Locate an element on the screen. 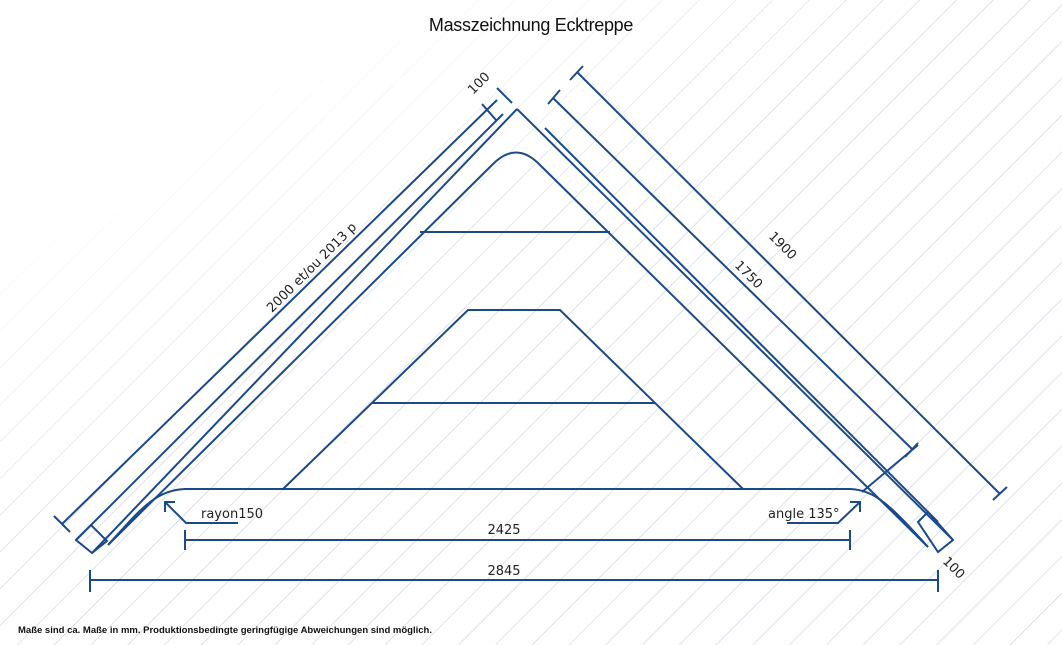  left-foot-box is located at coordinates (91, 539).